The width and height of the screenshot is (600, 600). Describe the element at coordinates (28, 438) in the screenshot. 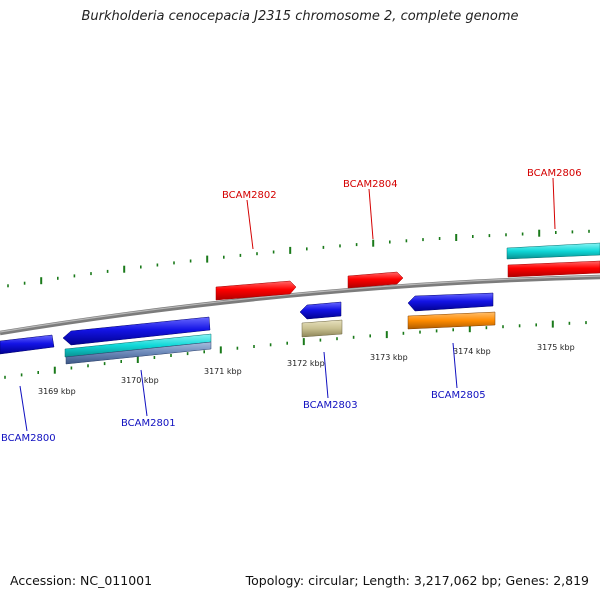

I see `gene-label-bcam2800: BCAM2800` at that location.